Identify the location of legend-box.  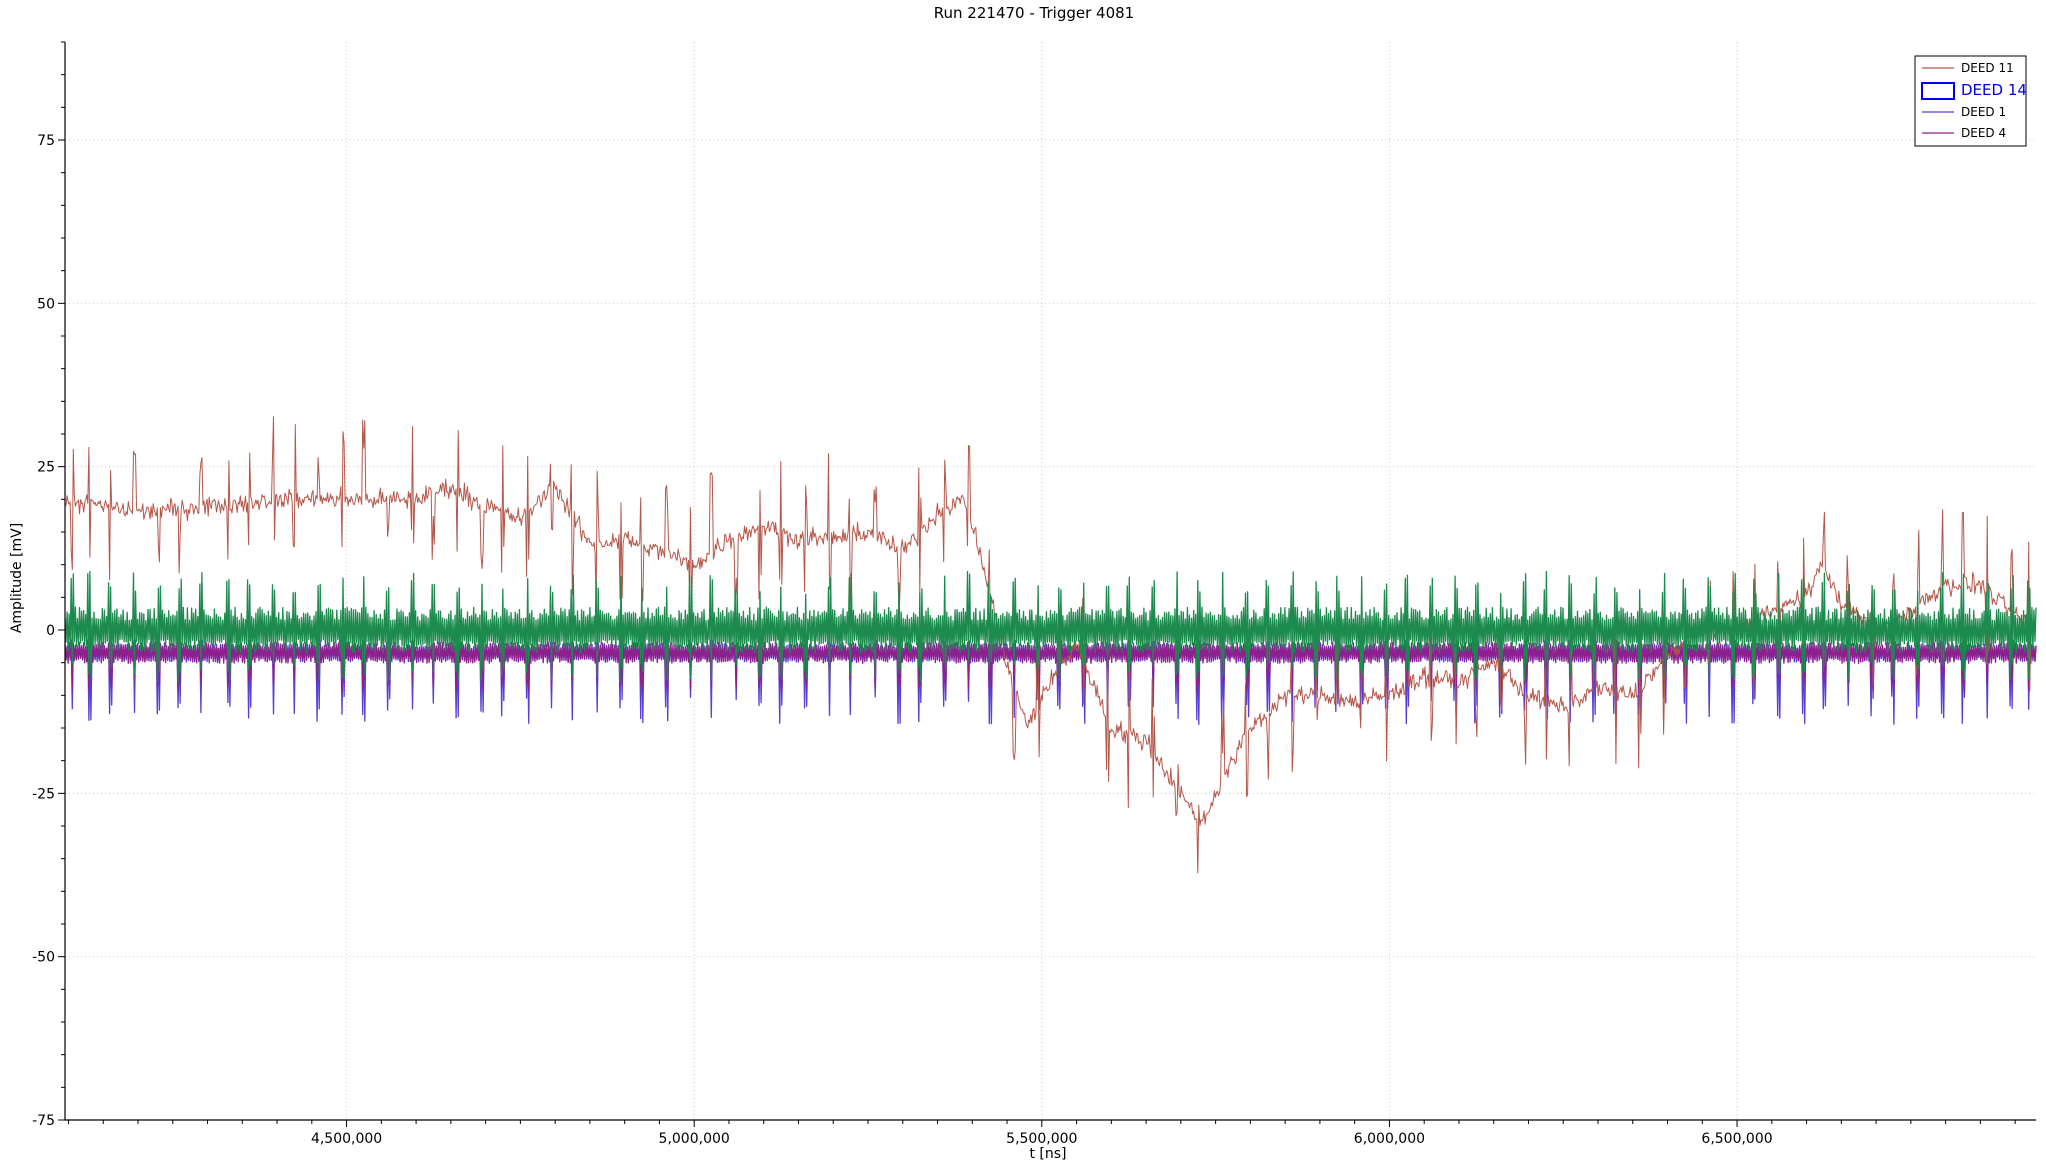
(1970, 101).